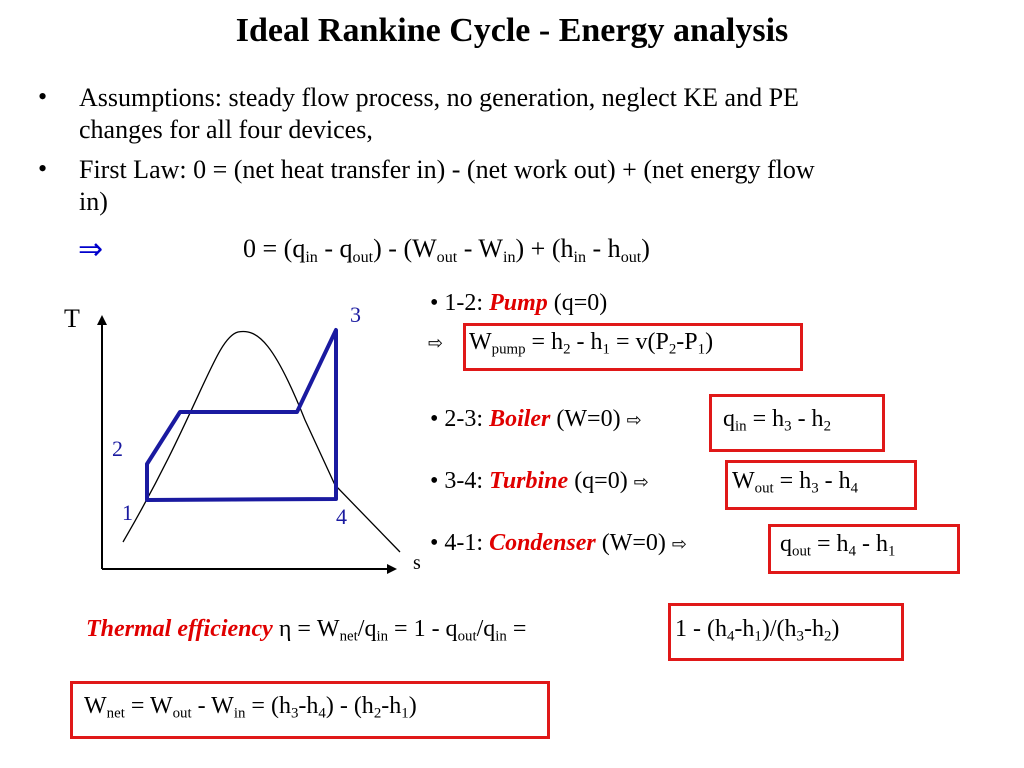 The image size is (1024, 768). Describe the element at coordinates (838, 545) in the screenshot. I see `condenser-equation: qout = h4 - h1` at that location.